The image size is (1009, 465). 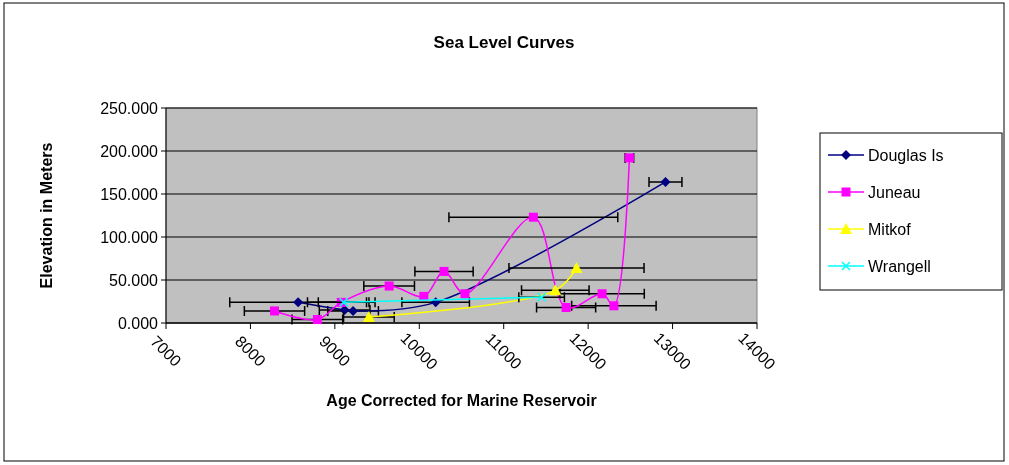 What do you see at coordinates (46, 215) in the screenshot?
I see `y-axis-title: Elevation in Meters` at bounding box center [46, 215].